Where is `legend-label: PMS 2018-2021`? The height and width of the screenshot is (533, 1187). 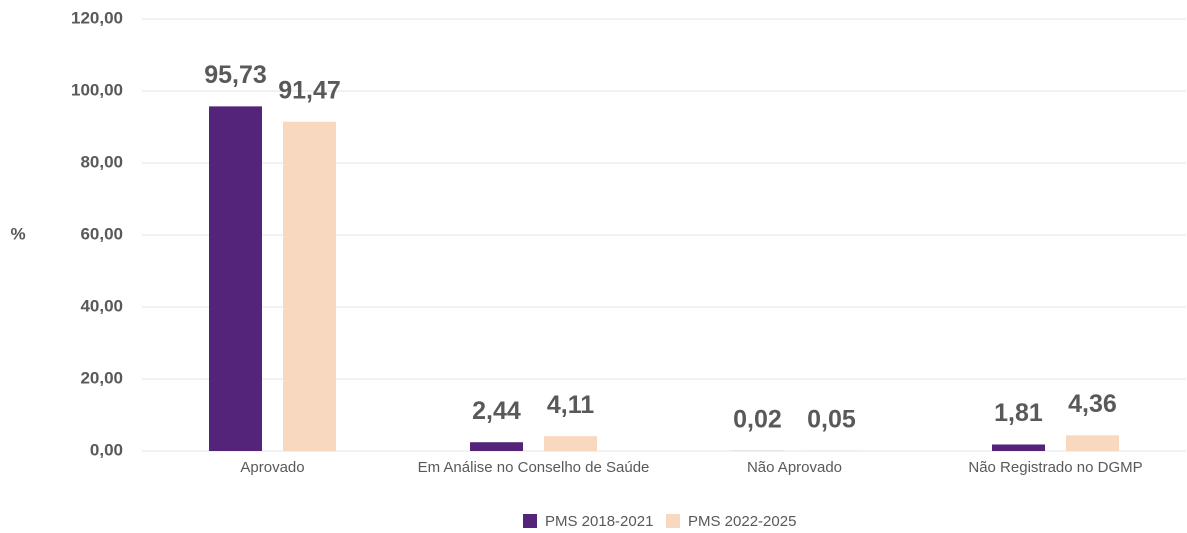
legend-label: PMS 2018-2021 is located at coordinates (599, 521).